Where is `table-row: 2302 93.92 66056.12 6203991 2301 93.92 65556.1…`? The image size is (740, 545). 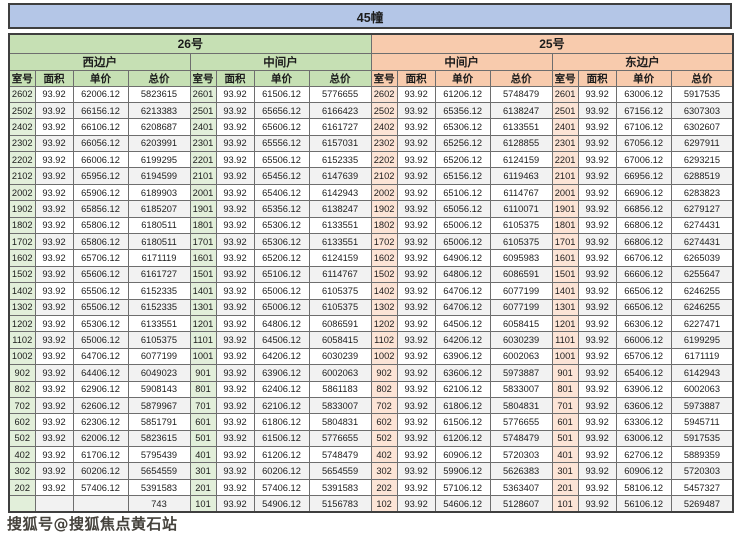 table-row: 2302 93.92 66056.12 6203991 2301 93.92 65556.1… is located at coordinates (371, 143).